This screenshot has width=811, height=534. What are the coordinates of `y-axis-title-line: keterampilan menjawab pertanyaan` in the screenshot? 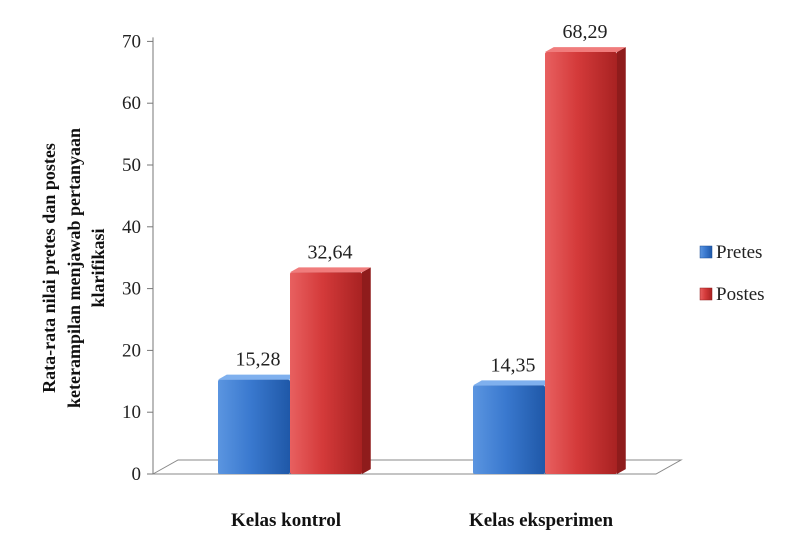 It's located at (74, 268).